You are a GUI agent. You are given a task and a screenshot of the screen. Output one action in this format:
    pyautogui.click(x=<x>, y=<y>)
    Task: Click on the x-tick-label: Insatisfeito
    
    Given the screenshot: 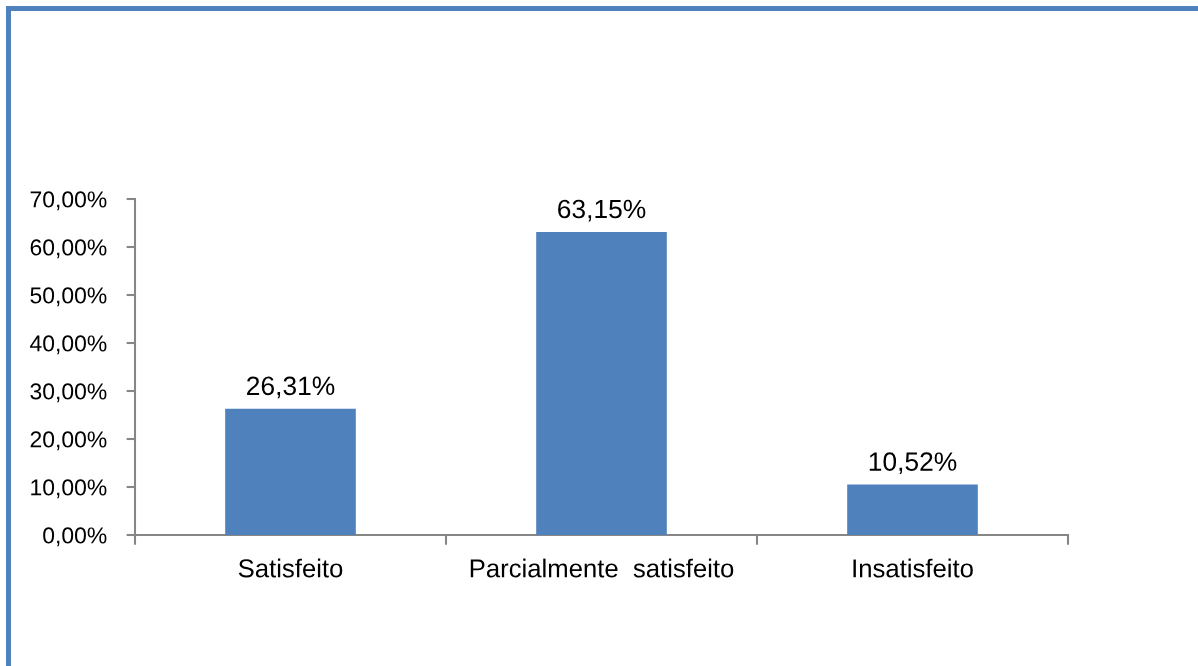 What is the action you would take?
    pyautogui.click(x=913, y=568)
    